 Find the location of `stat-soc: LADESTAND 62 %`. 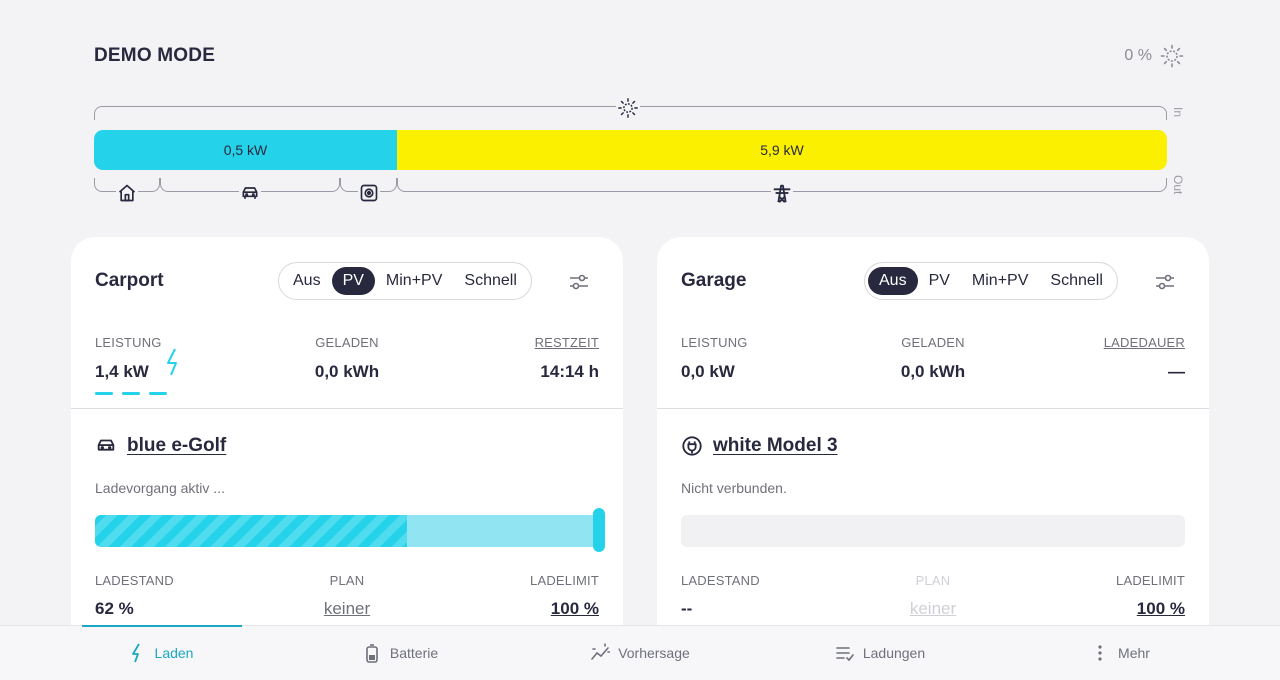

stat-soc: LADESTAND 62 % is located at coordinates (134, 595).